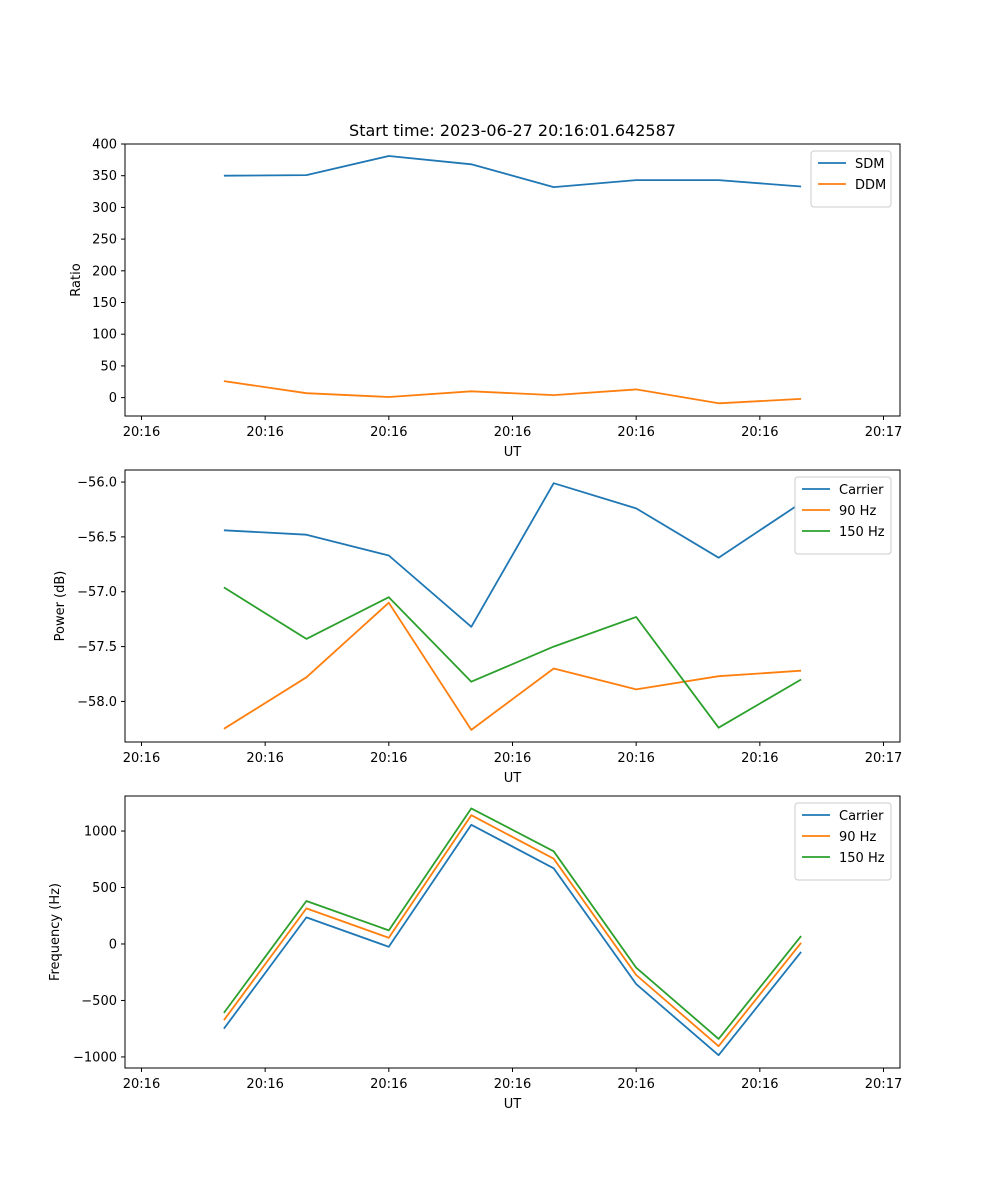 The image size is (1000, 1200). I want to click on y-tick-label: −500, so click(99, 1001).